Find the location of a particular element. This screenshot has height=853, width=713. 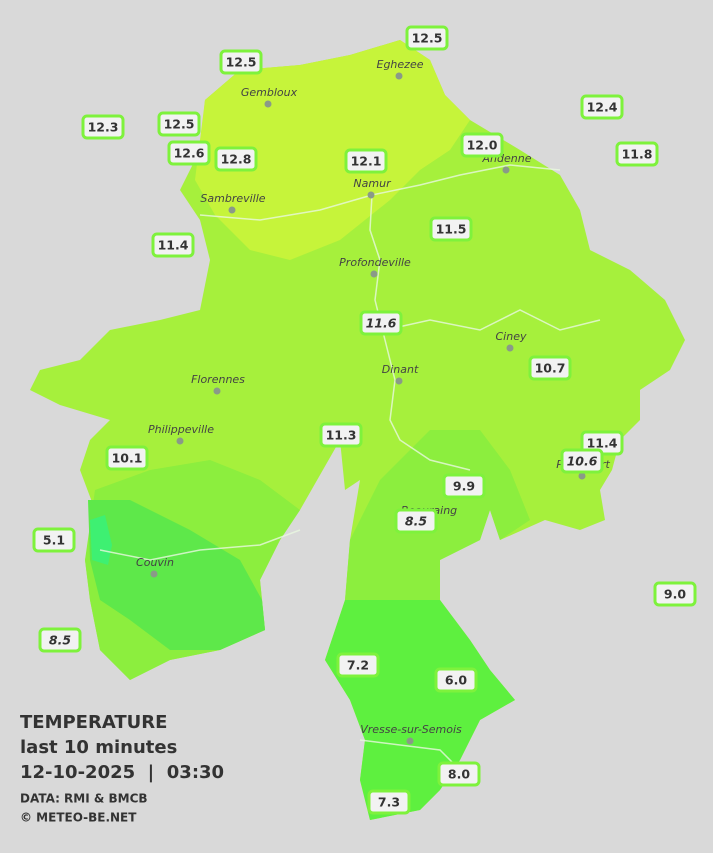

station-value: 10.6 is located at coordinates (582, 461).